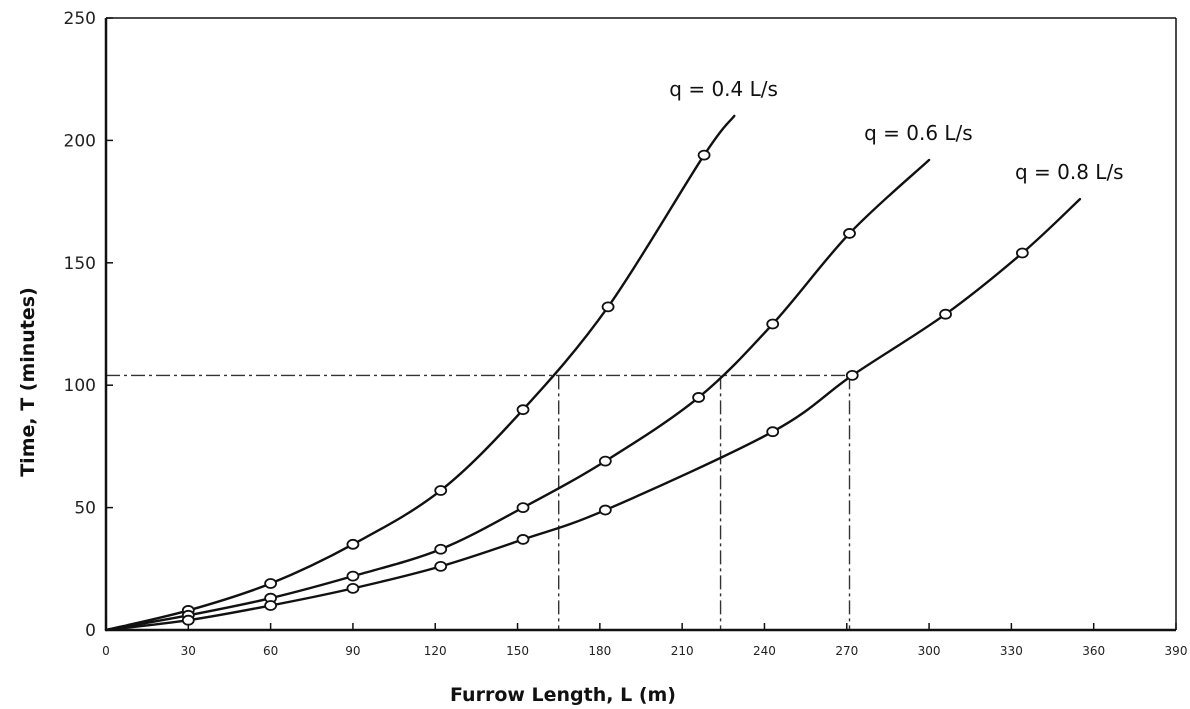 The height and width of the screenshot is (709, 1190). I want to click on x-tick-label: 30, so click(188, 651).